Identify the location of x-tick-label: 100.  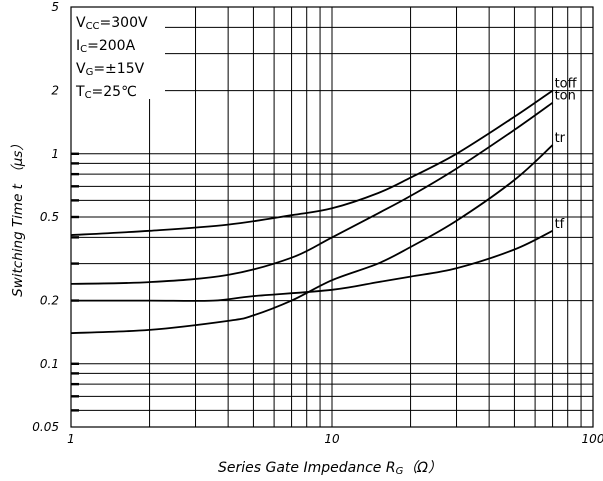
(592, 439).